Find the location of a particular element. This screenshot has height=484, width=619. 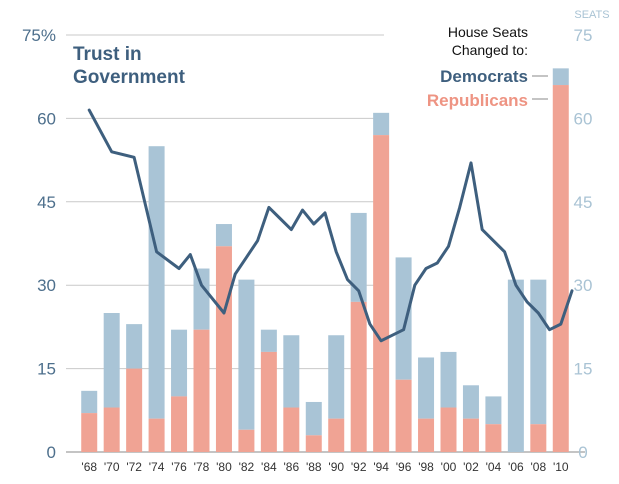

legend-democrats: Democrats is located at coordinates (484, 76).